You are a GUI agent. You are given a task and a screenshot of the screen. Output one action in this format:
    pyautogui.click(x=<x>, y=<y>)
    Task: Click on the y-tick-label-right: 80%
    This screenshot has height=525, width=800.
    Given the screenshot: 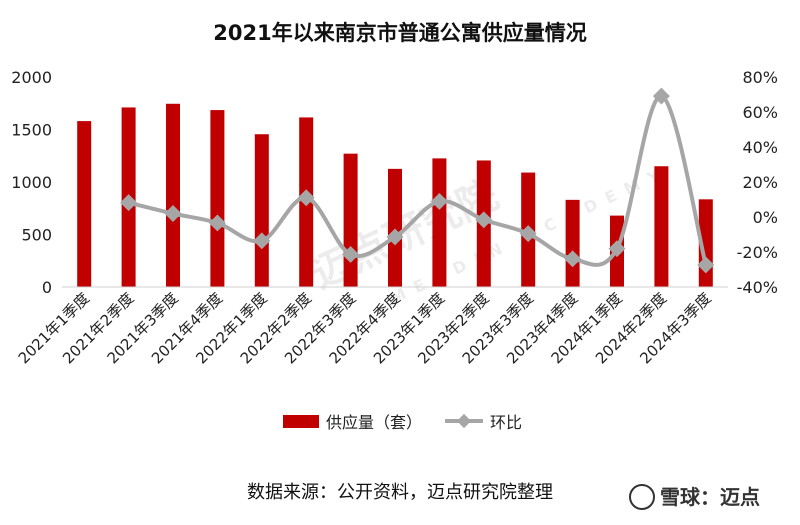 What is the action you would take?
    pyautogui.click(x=760, y=77)
    